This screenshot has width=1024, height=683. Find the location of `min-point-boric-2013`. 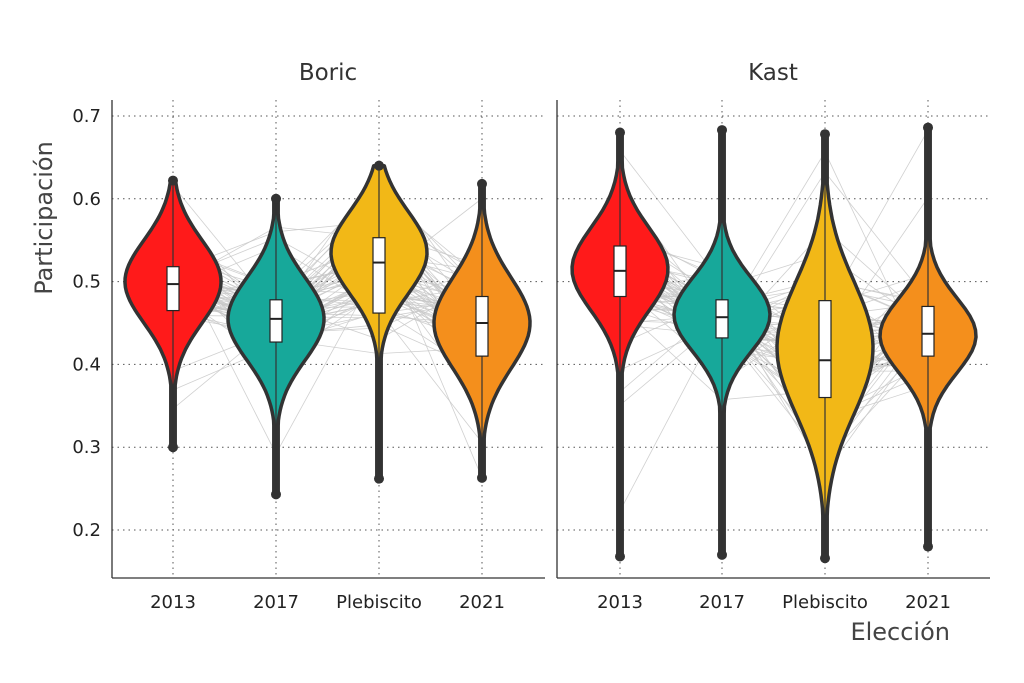

min-point-boric-2013 is located at coordinates (173, 447).